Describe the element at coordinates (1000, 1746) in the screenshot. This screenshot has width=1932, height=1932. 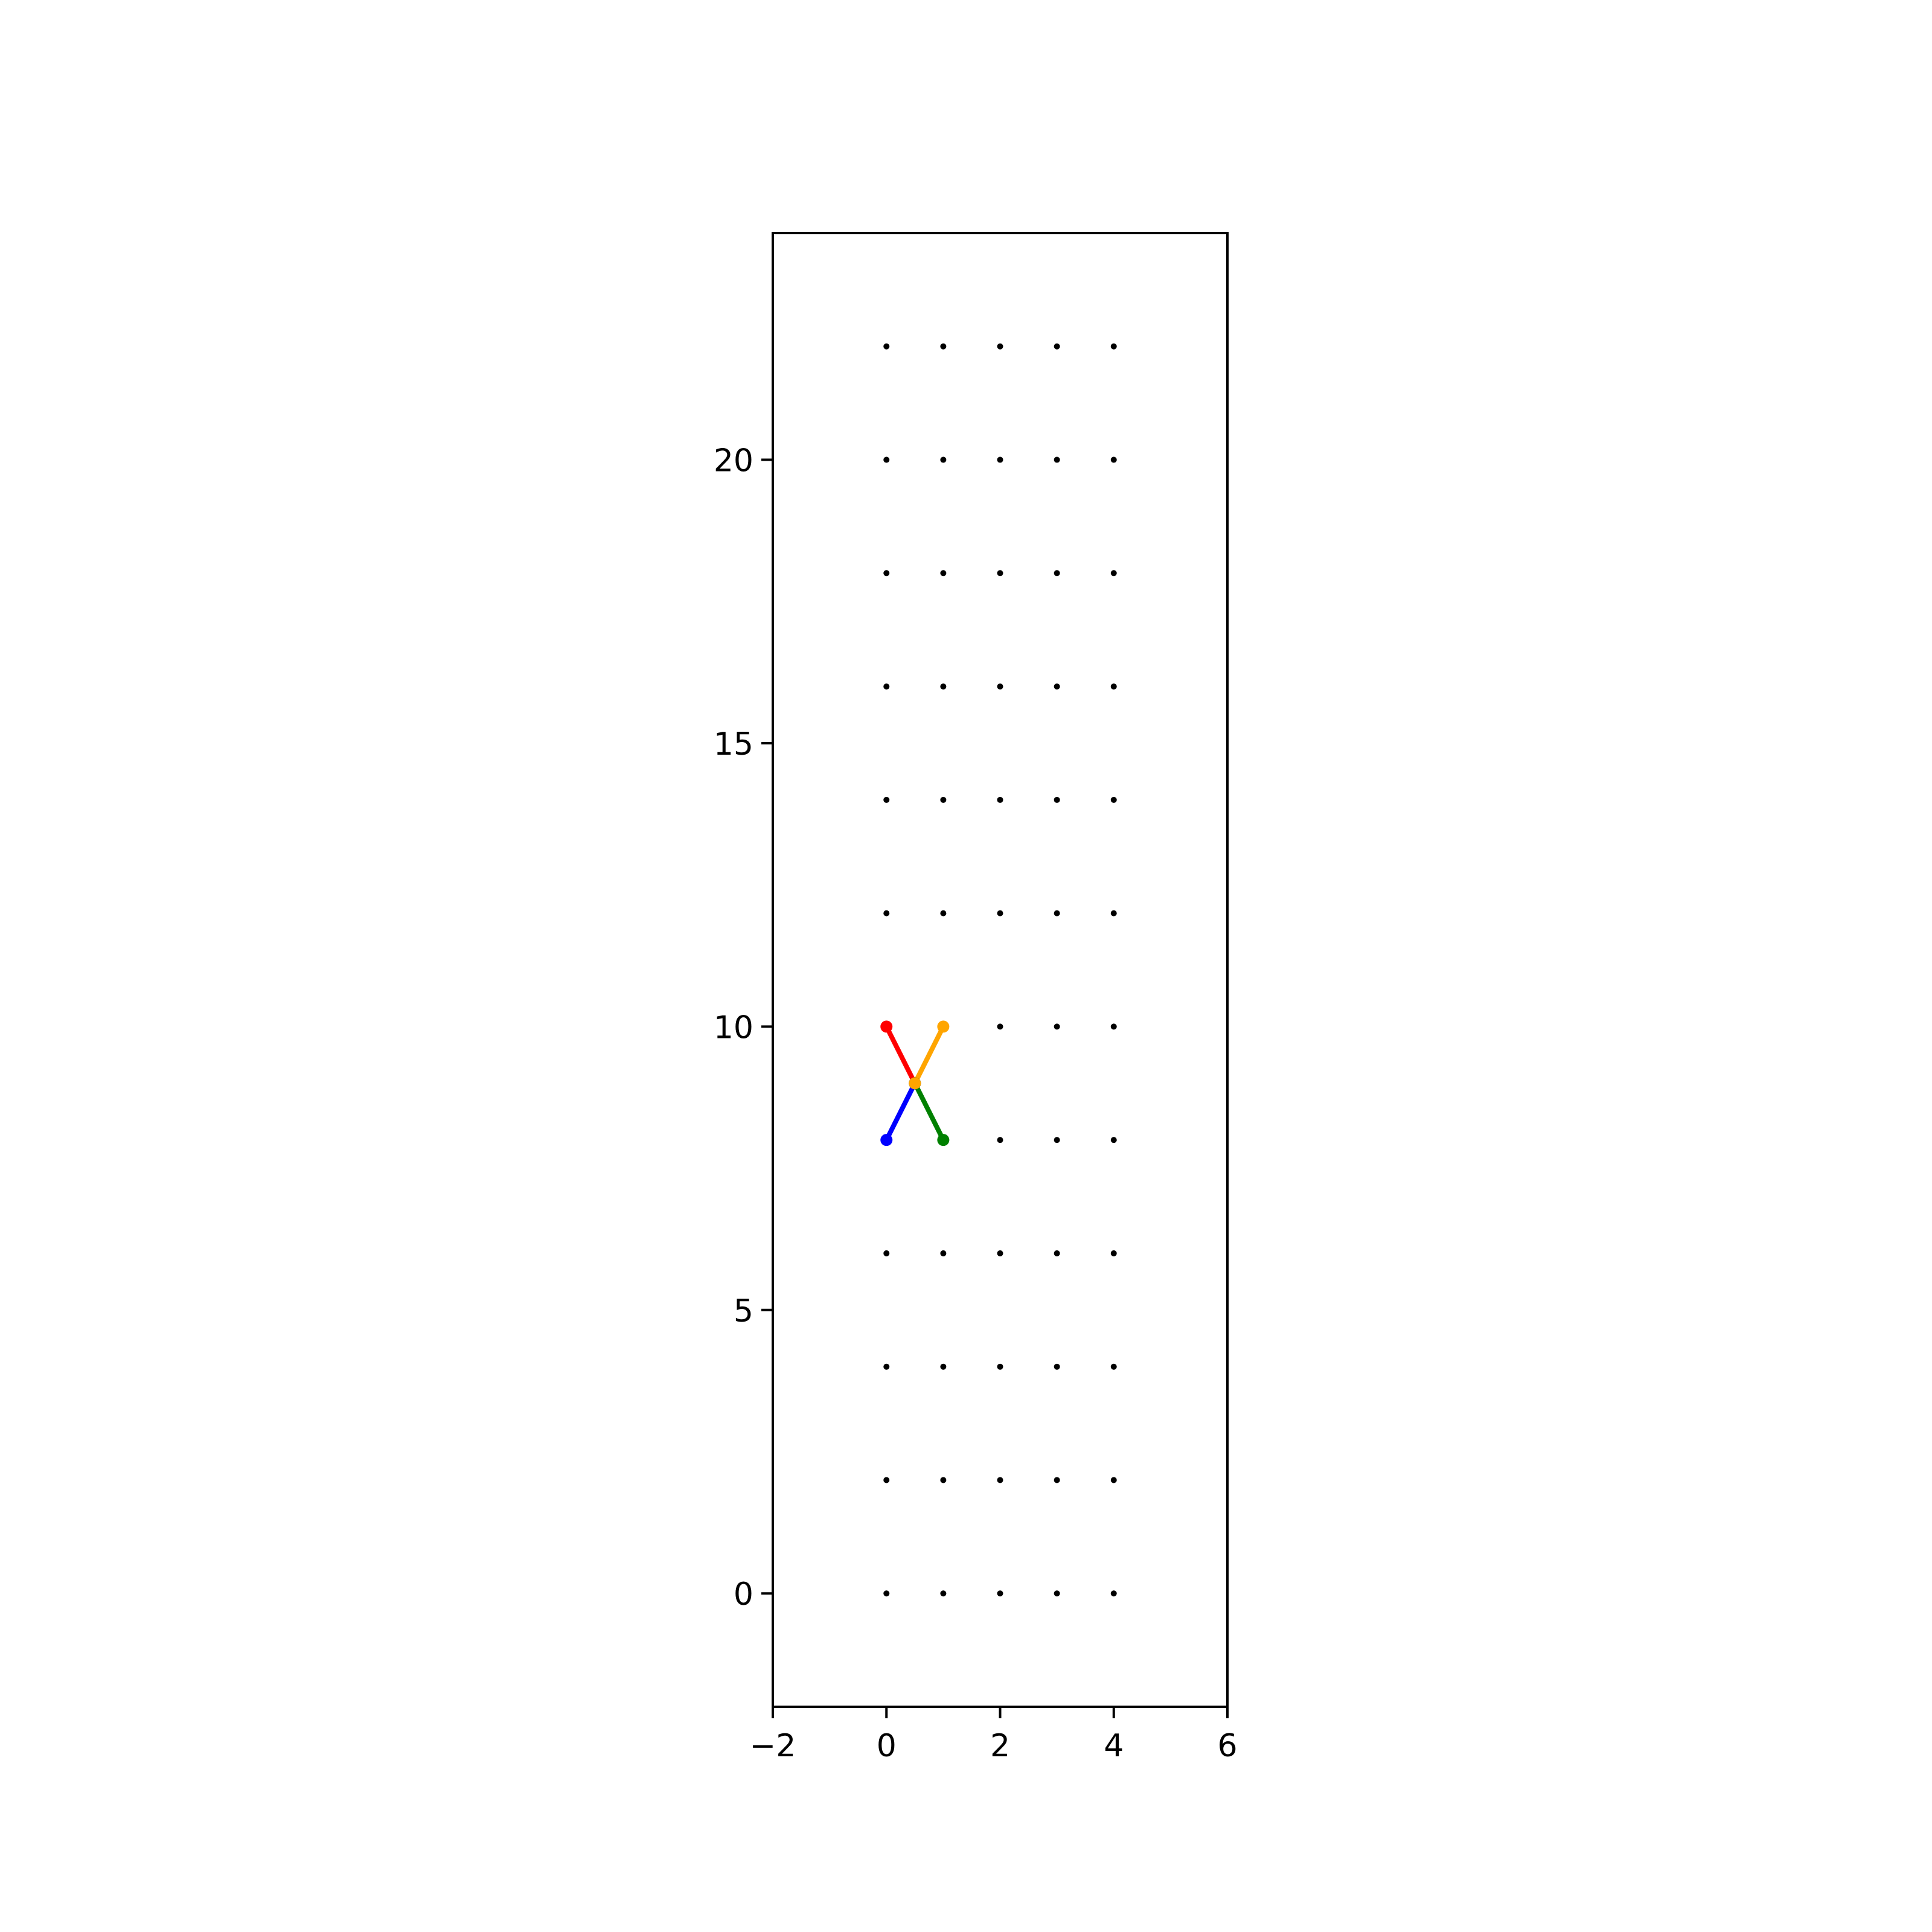
I see `x-tick-label: 2` at that location.